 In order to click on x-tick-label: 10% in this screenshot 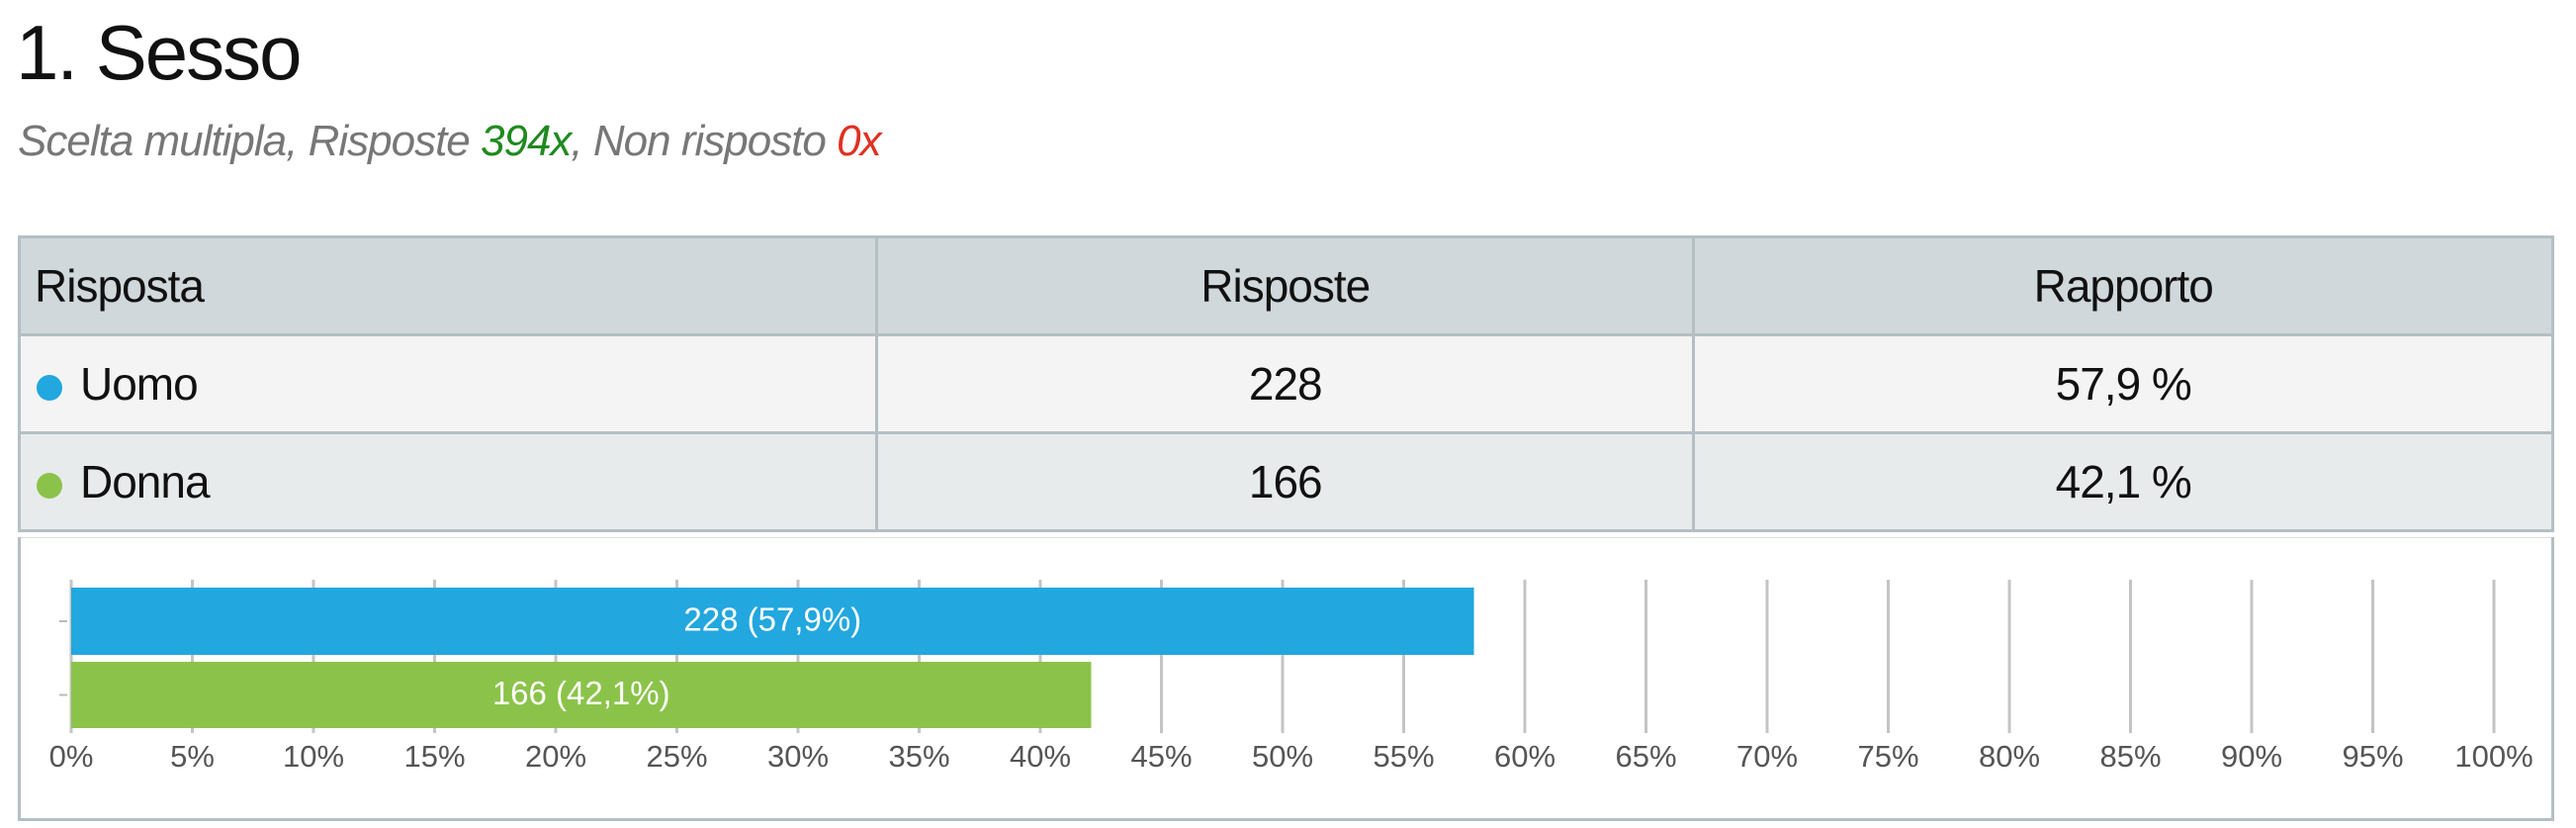, I will do `click(313, 756)`.